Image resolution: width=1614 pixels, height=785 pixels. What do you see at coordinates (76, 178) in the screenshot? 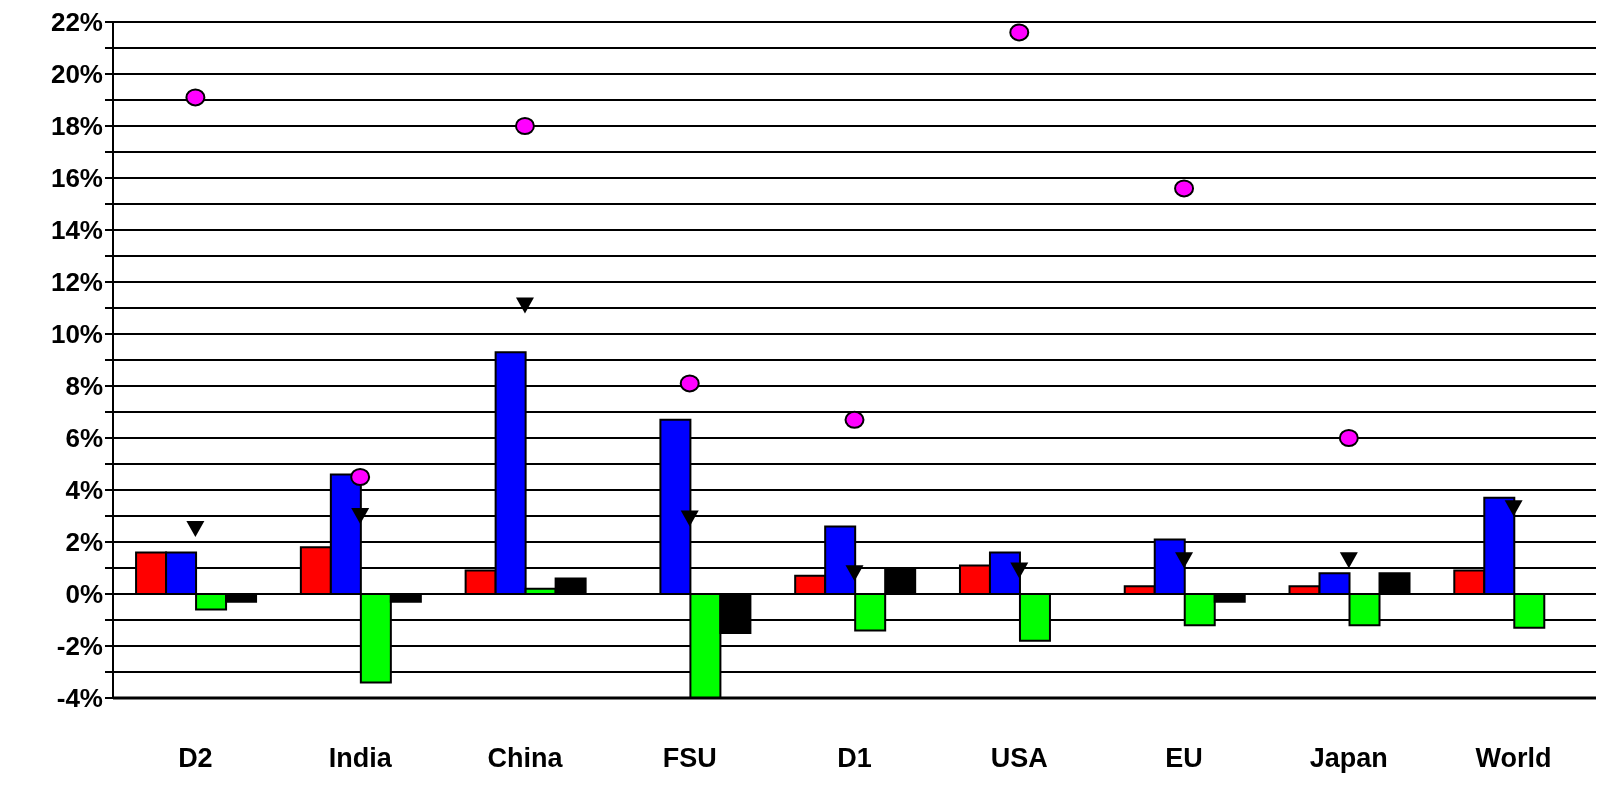
I see `y-tick-label: 16%` at bounding box center [76, 178].